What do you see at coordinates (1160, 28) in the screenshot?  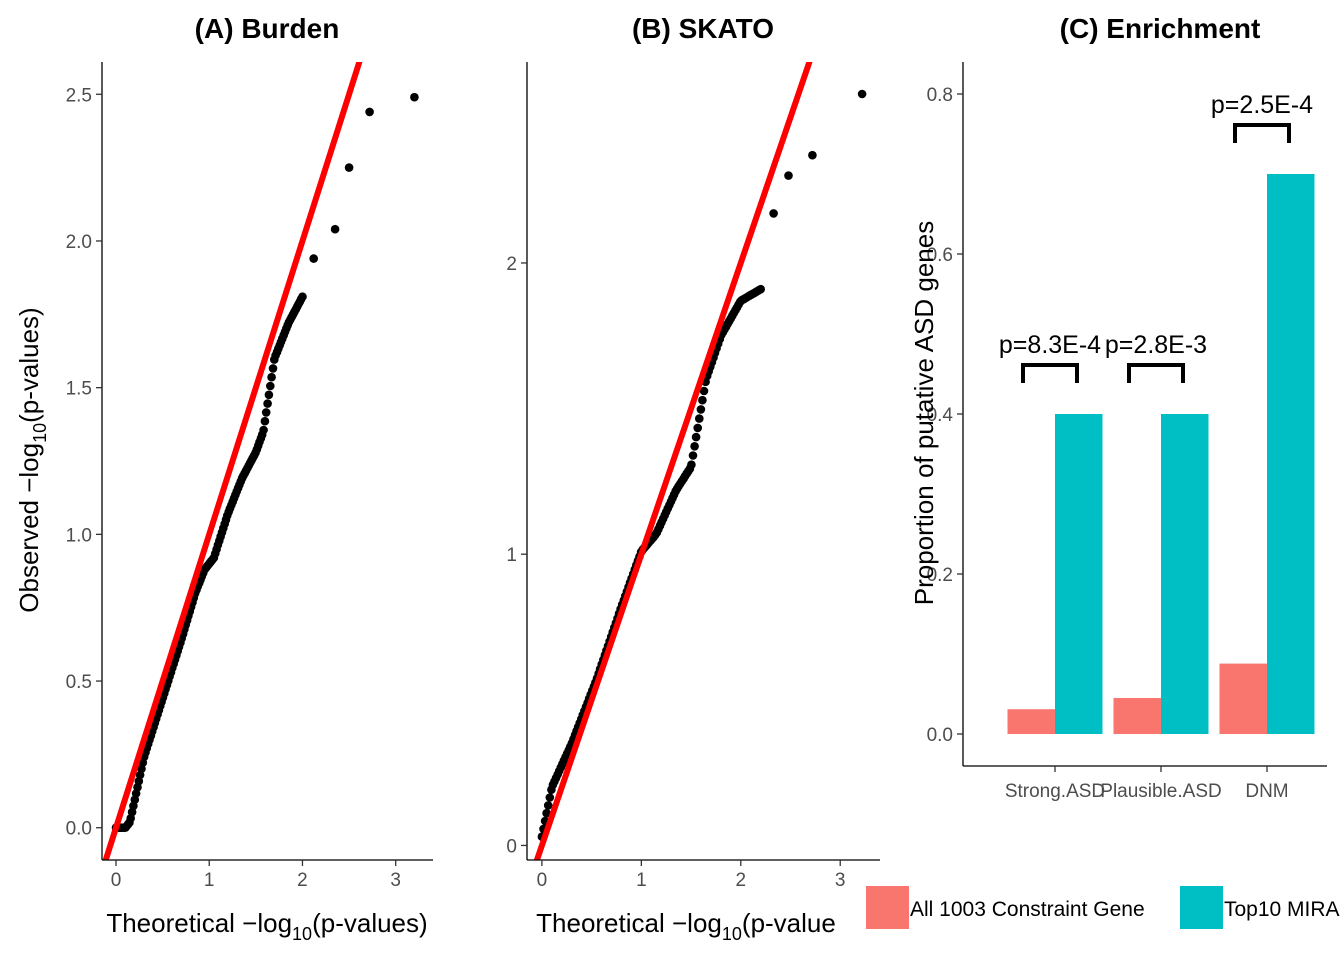 I see `panel-title: (C) Enrichment` at bounding box center [1160, 28].